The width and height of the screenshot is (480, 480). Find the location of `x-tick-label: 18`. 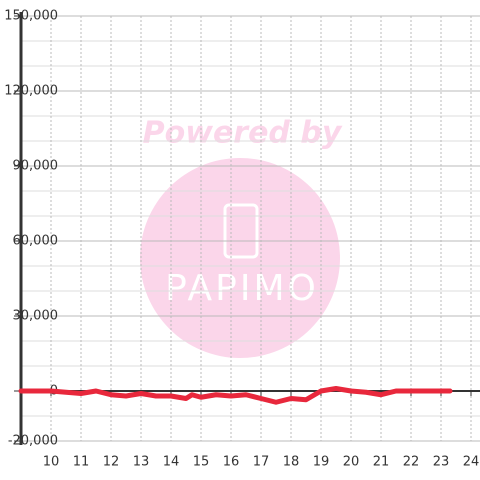

x-tick-label: 18 is located at coordinates (291, 462).